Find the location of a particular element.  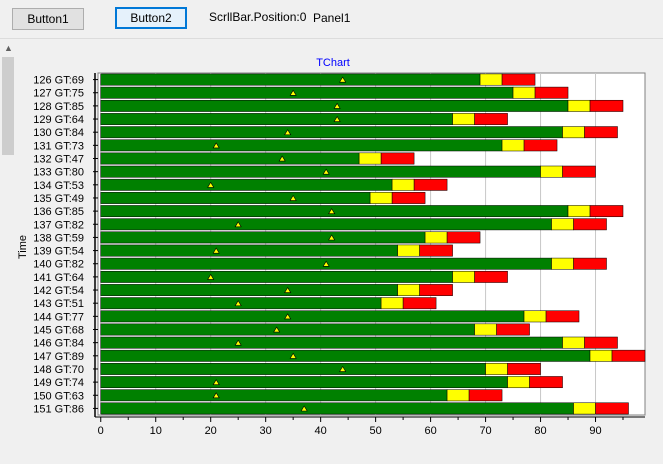

x-tick-label: 0 is located at coordinates (101, 431).